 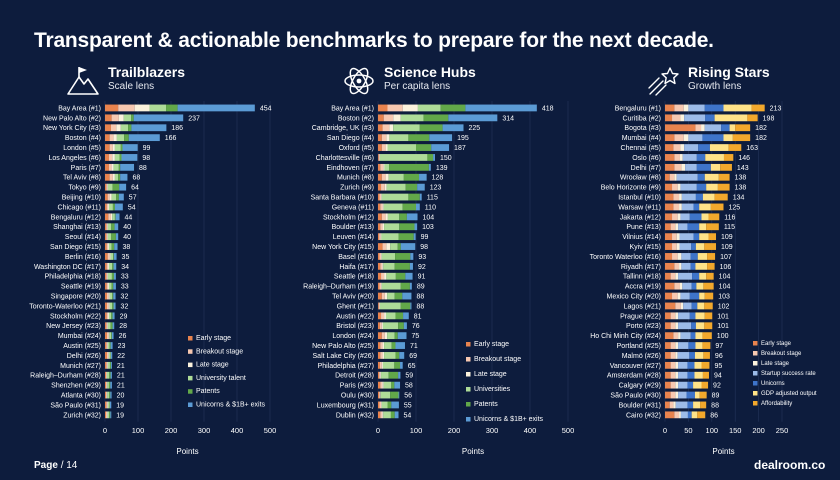 What do you see at coordinates (635, 366) in the screenshot?
I see `category-label: Vancouver (#27)` at bounding box center [635, 366].